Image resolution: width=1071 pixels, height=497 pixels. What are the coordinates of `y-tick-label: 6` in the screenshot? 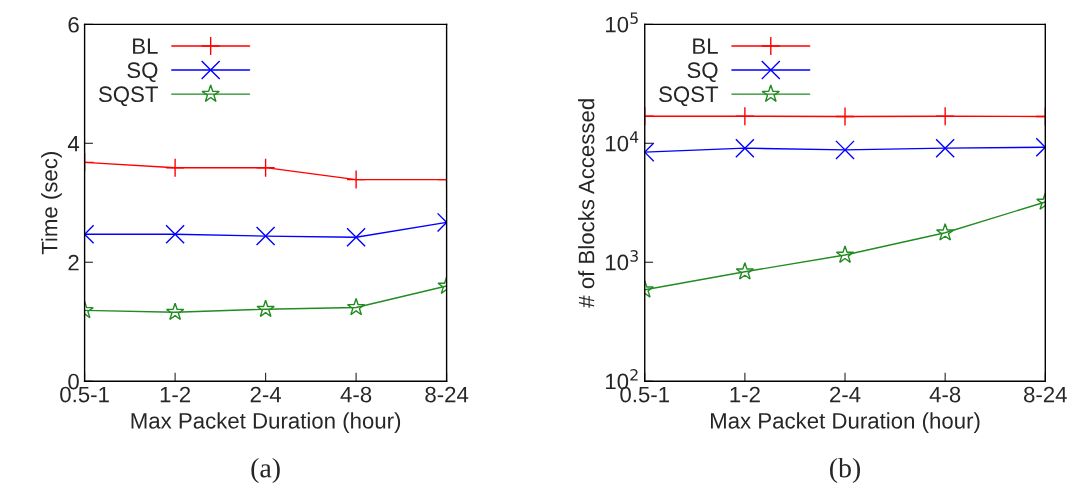 It's located at (73, 24).